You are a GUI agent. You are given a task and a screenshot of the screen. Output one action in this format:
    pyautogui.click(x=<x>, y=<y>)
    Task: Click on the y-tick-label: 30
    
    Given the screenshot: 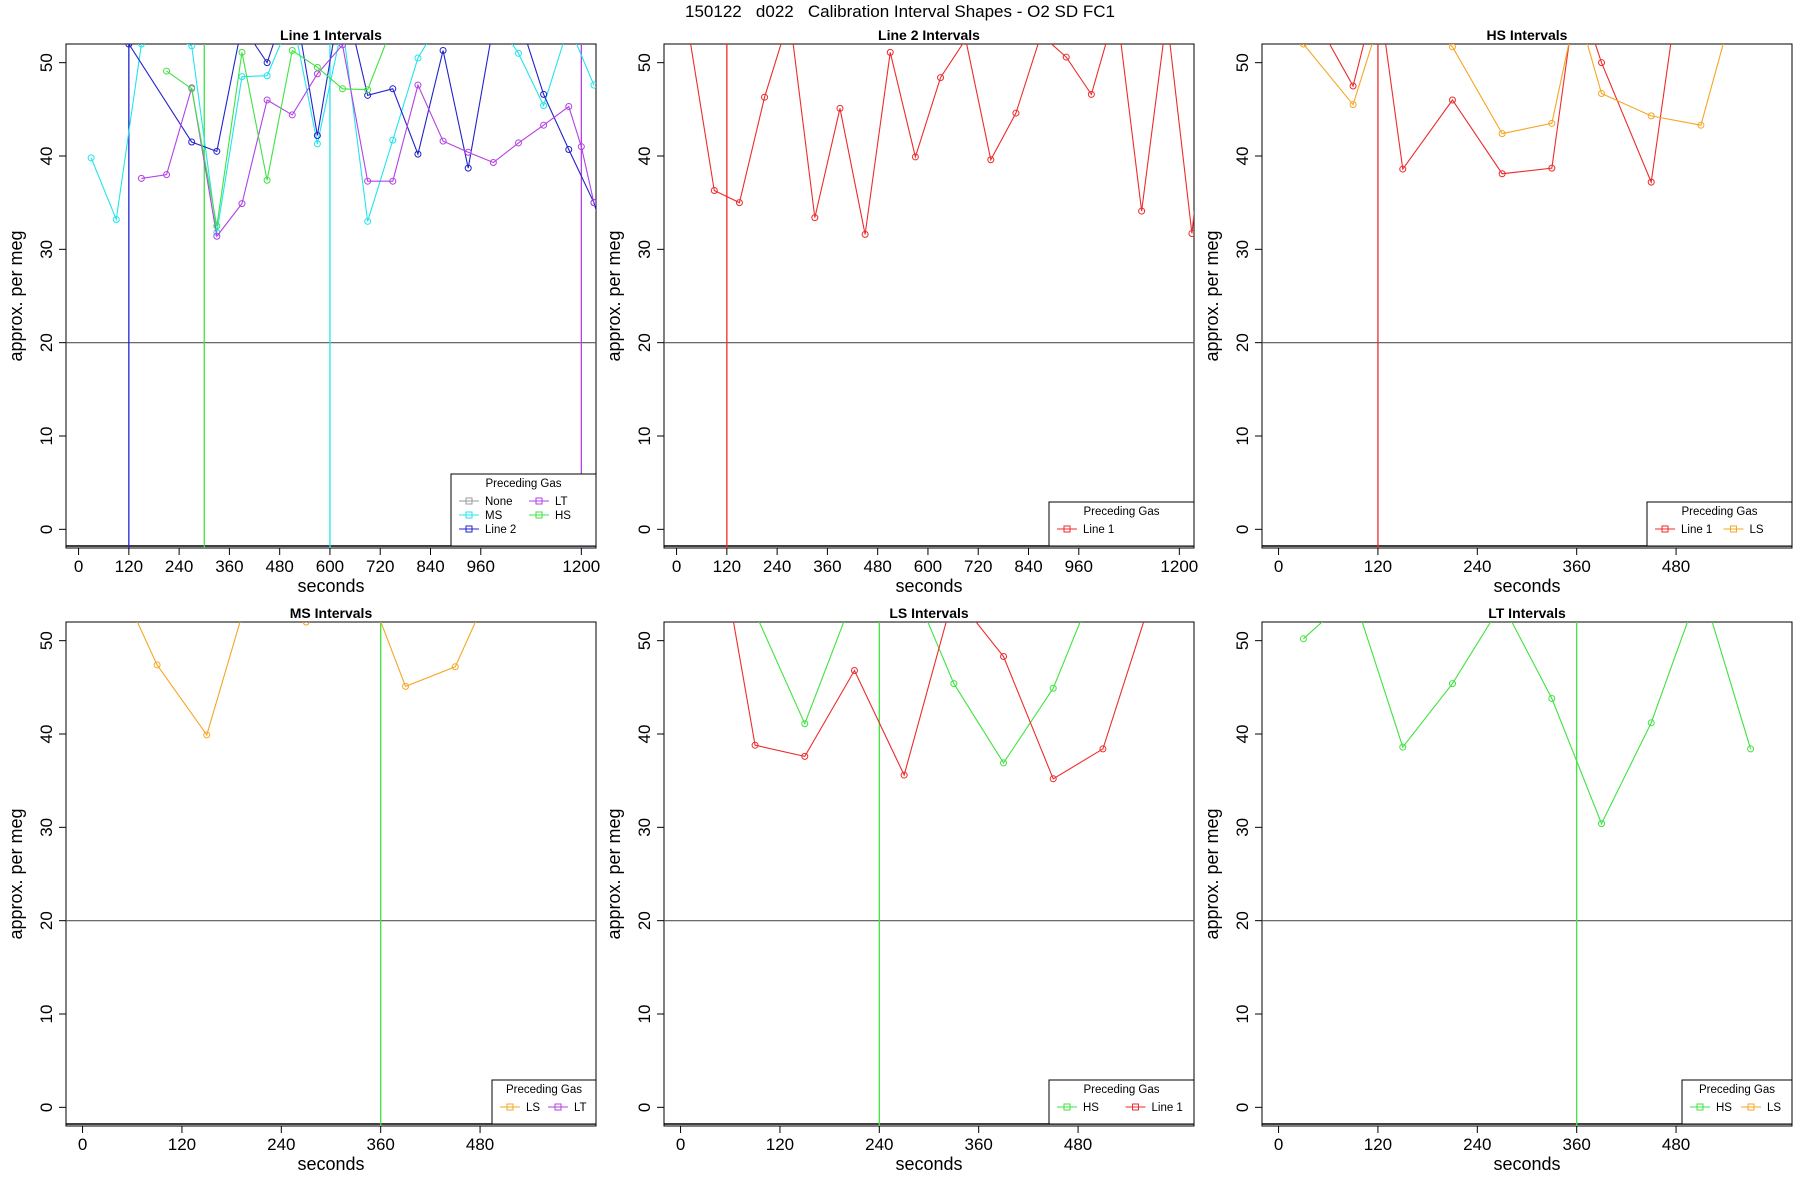 What is the action you would take?
    pyautogui.click(x=644, y=827)
    